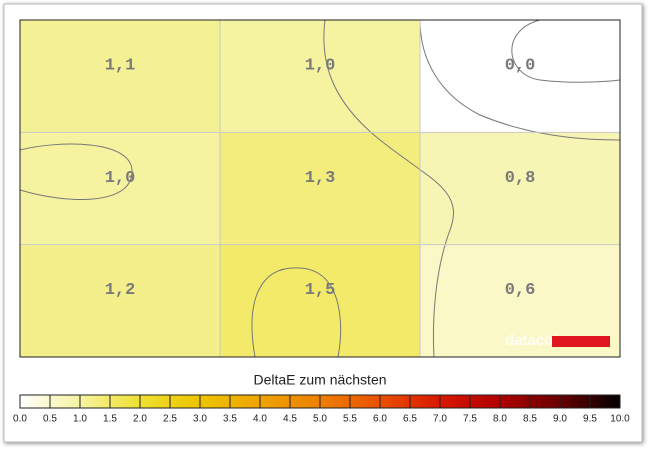 The height and width of the screenshot is (450, 650). I want to click on contour-line, so click(296, 312).